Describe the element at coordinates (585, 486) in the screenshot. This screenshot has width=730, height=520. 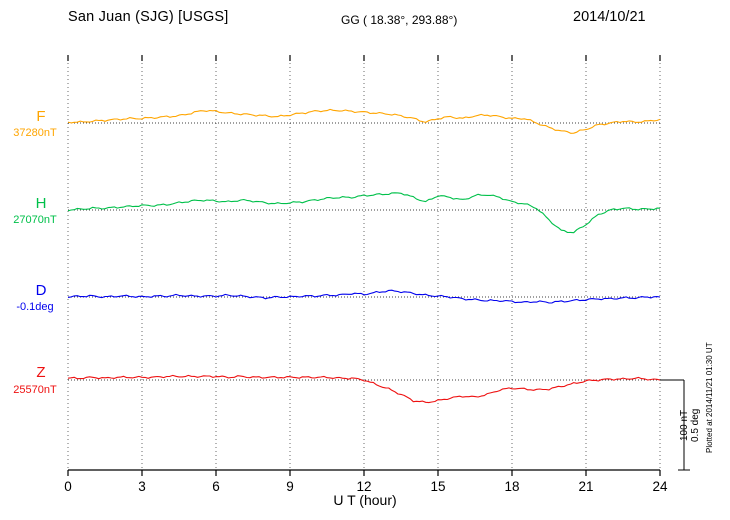
I see `x-tick-label: 21` at that location.